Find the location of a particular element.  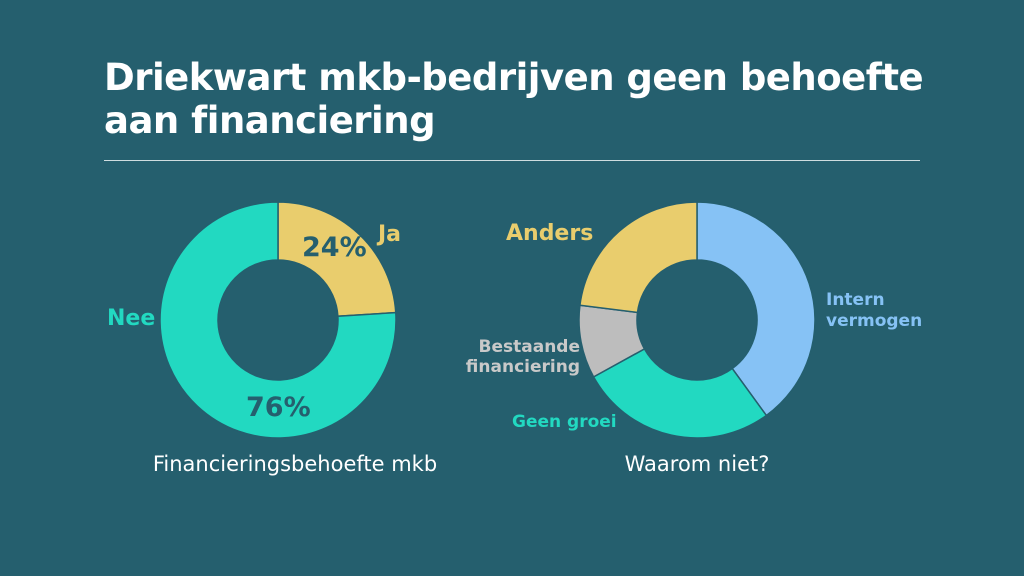

category-label: Anders is located at coordinates (550, 233).